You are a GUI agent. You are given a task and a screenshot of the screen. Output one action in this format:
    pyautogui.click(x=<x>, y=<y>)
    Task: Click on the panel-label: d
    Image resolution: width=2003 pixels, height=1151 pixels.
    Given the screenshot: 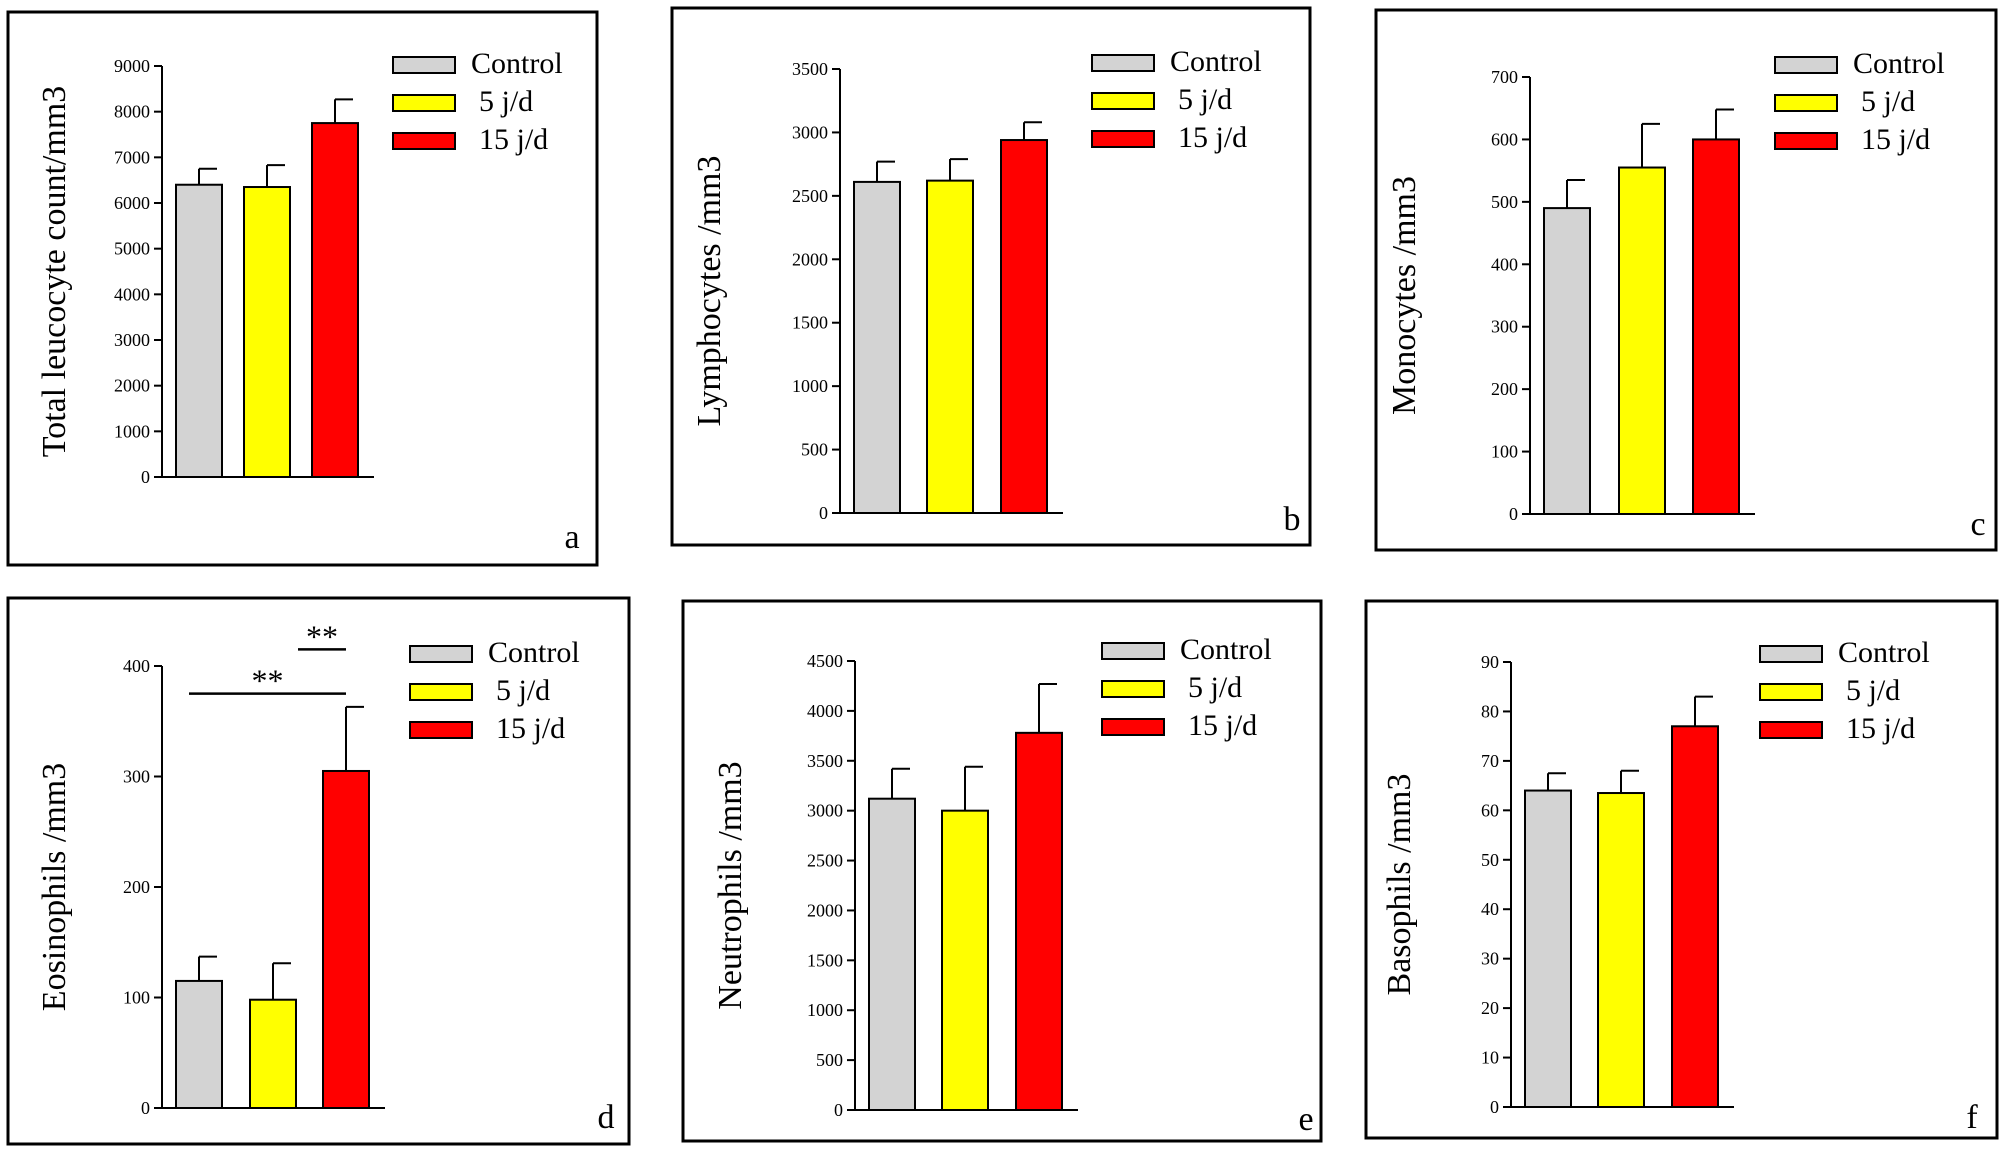 What is the action you would take?
    pyautogui.click(x=606, y=1117)
    